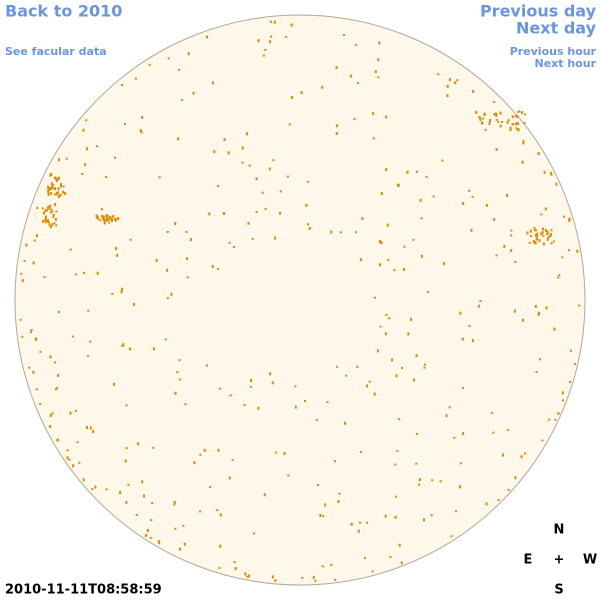  I want to click on next-day-link: Next day, so click(556, 28).